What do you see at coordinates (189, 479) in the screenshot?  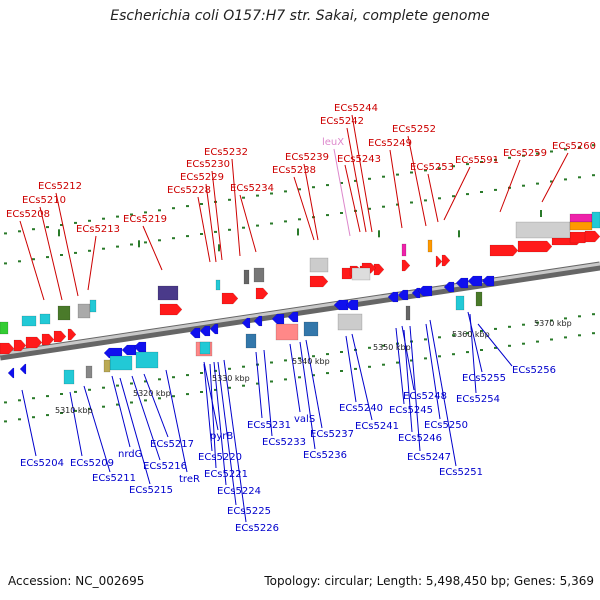 I see `gene-label: treR` at bounding box center [189, 479].